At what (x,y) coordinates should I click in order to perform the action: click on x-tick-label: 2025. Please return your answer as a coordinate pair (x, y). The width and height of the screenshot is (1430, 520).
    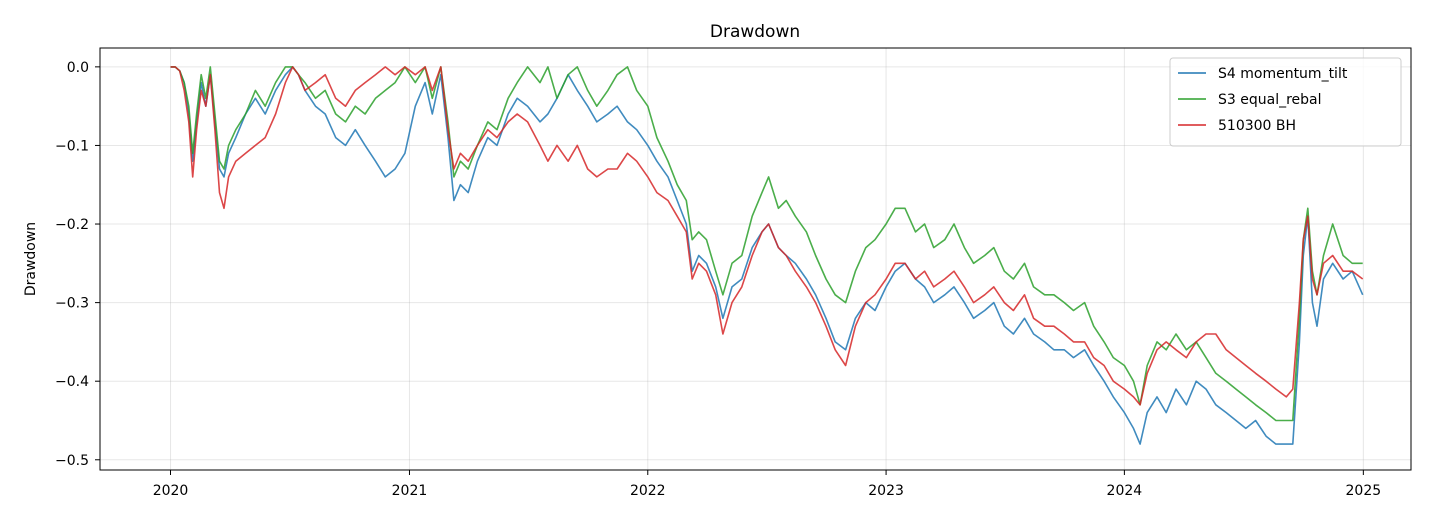
    Looking at the image, I should click on (1364, 491).